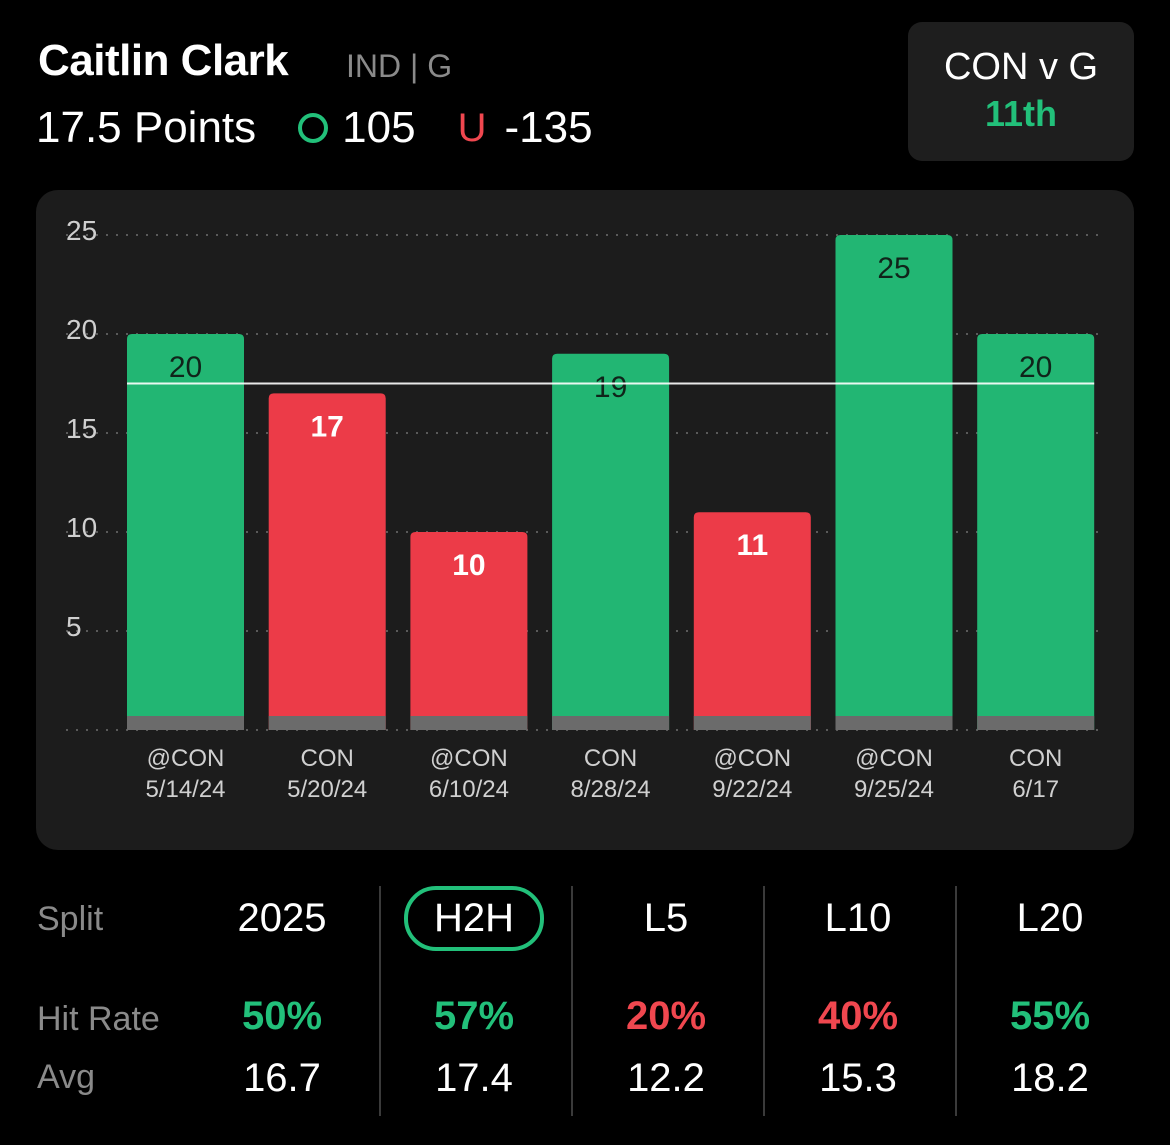  What do you see at coordinates (858, 1078) in the screenshot?
I see `avg-value: 15.3` at bounding box center [858, 1078].